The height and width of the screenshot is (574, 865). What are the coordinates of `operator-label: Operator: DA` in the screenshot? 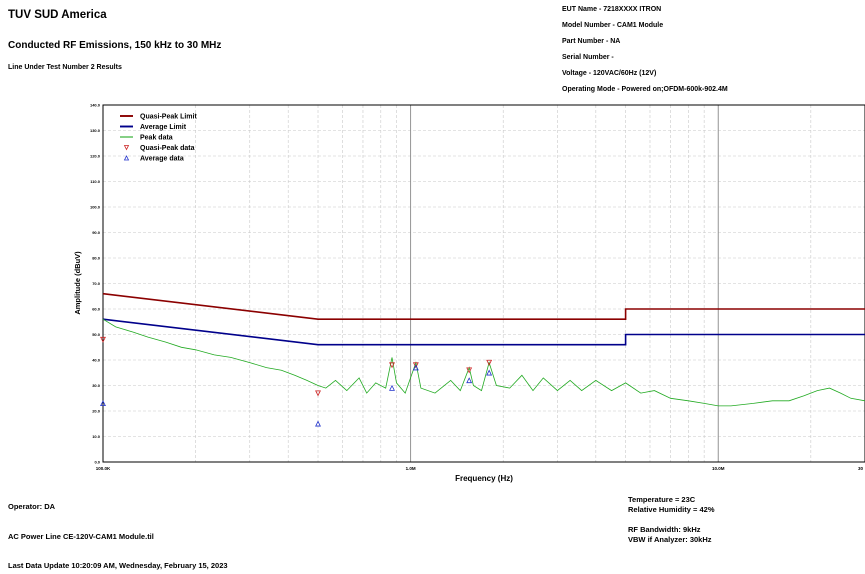 It's located at (32, 506).